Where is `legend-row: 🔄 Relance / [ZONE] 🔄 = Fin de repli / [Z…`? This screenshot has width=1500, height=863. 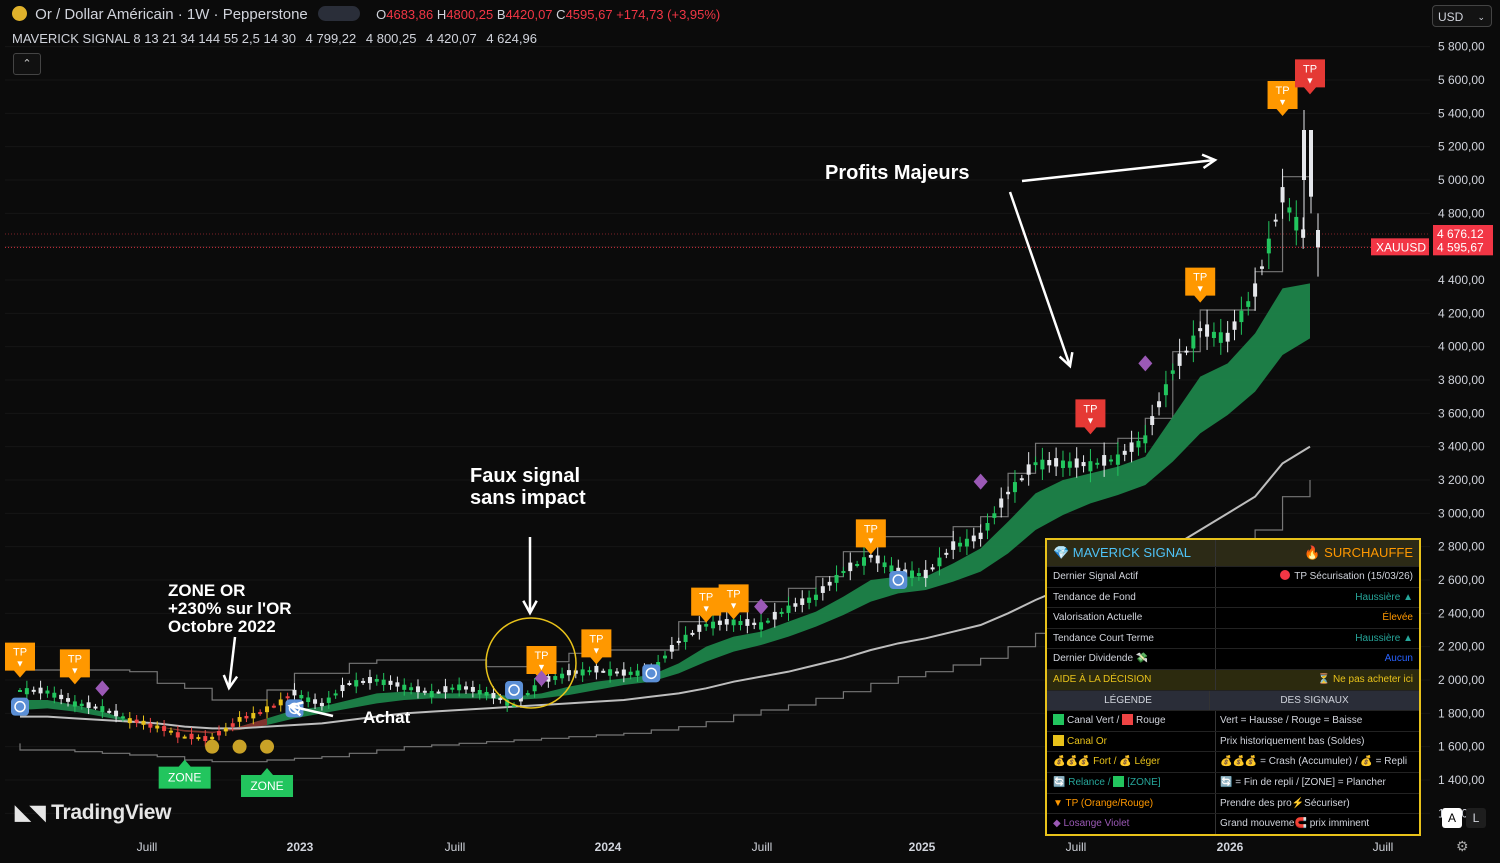
legend-row: 🔄 Relance / [ZONE] 🔄 = Fin de repli / [Z… is located at coordinates (1233, 783).